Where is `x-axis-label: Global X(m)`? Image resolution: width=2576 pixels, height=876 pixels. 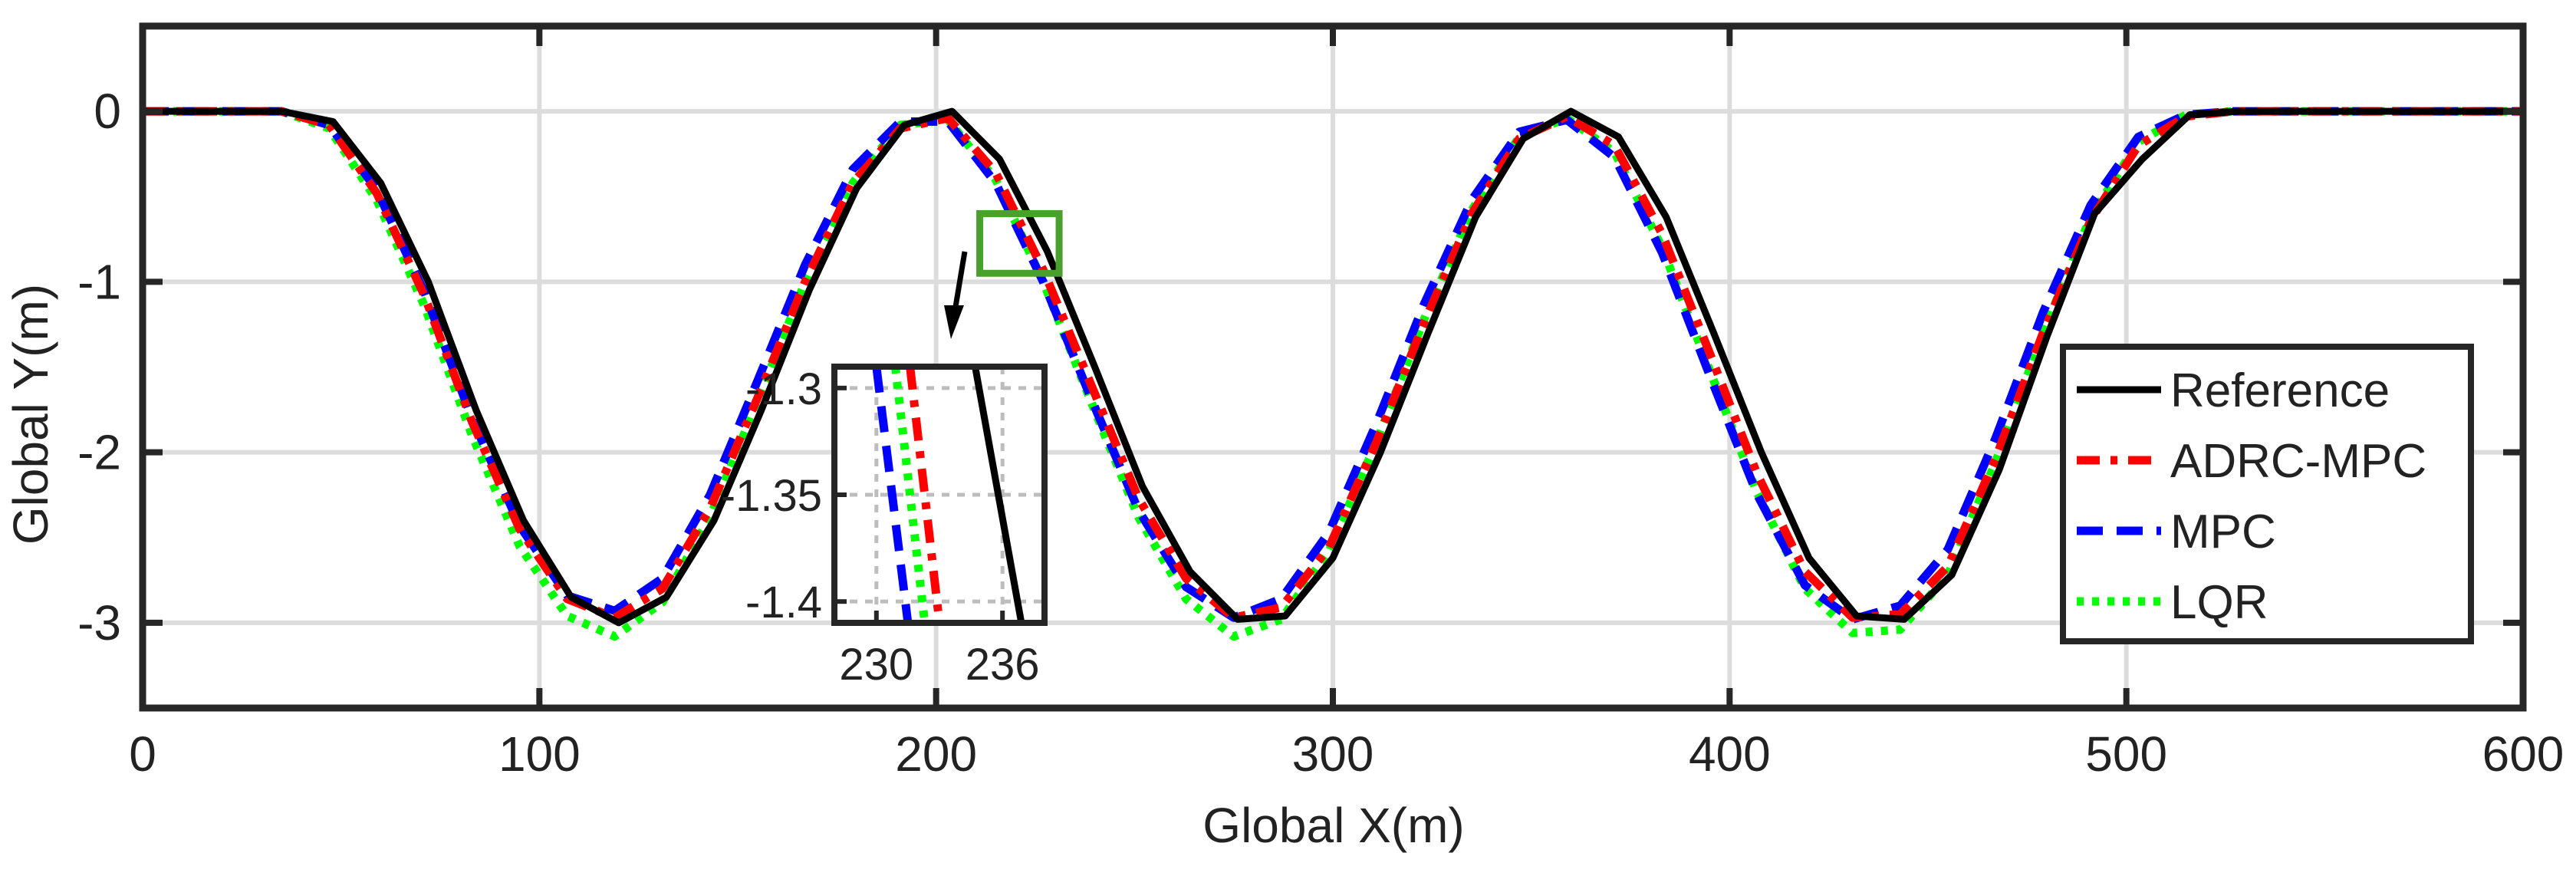
x-axis-label: Global X(m) is located at coordinates (1333, 825).